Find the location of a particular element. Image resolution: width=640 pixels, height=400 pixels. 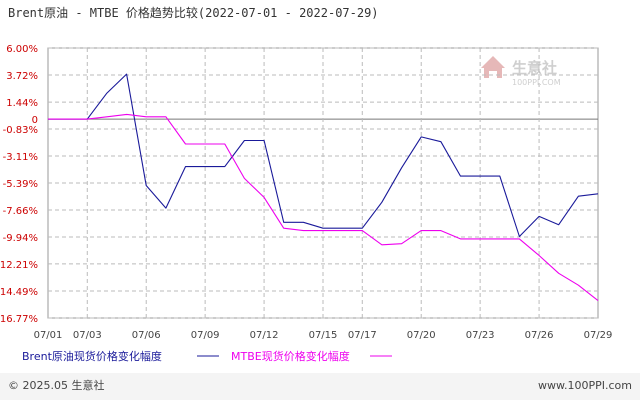

y-tick-label: -3.11% is located at coordinates (20, 157).